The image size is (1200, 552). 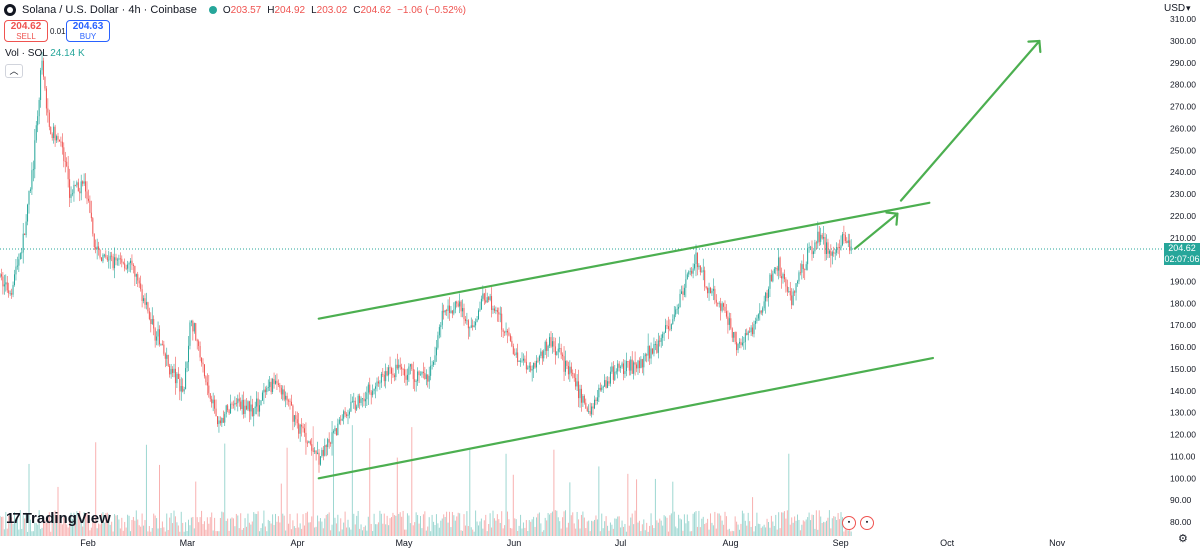 What do you see at coordinates (1183, 128) in the screenshot?
I see `y-tick-label: 260.00` at bounding box center [1183, 128].